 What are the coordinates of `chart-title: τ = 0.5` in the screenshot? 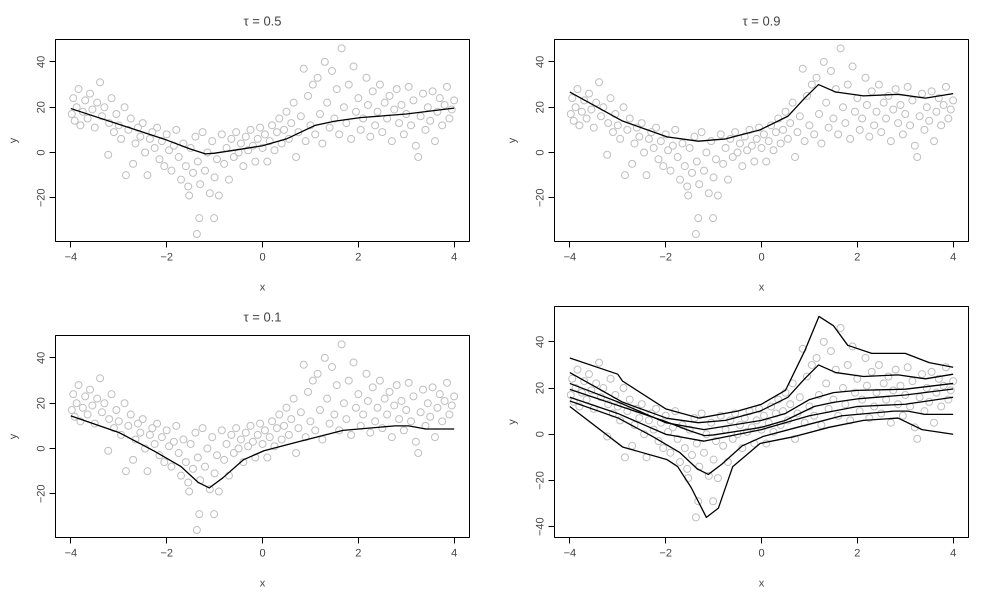 It's located at (262, 21).